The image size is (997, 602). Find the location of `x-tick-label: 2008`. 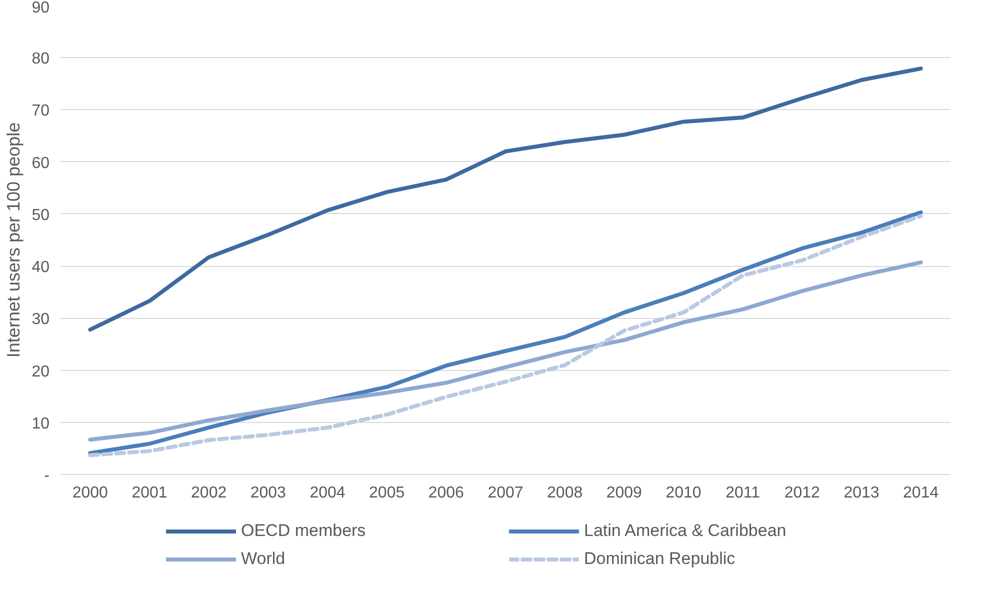

x-tick-label: 2008 is located at coordinates (565, 493).